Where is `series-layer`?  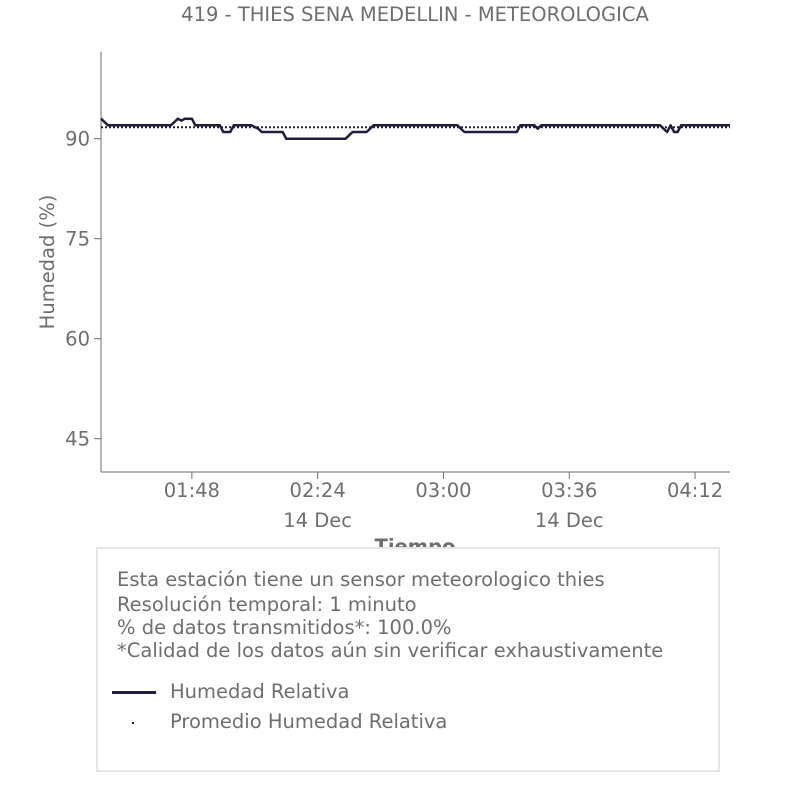 series-layer is located at coordinates (415, 128).